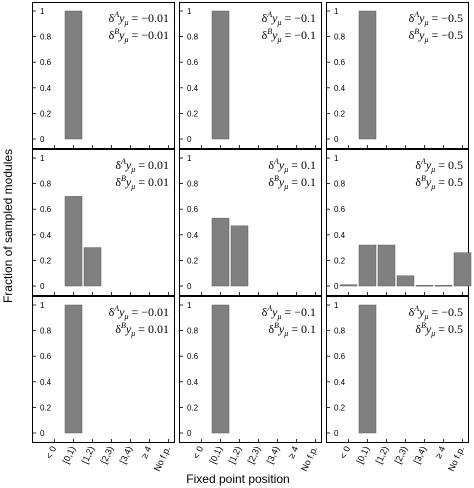 This screenshot has width=474, height=488. What do you see at coordinates (292, 165) in the screenshot?
I see `panel-annotation-a: δAyμ = 0.1` at bounding box center [292, 165].